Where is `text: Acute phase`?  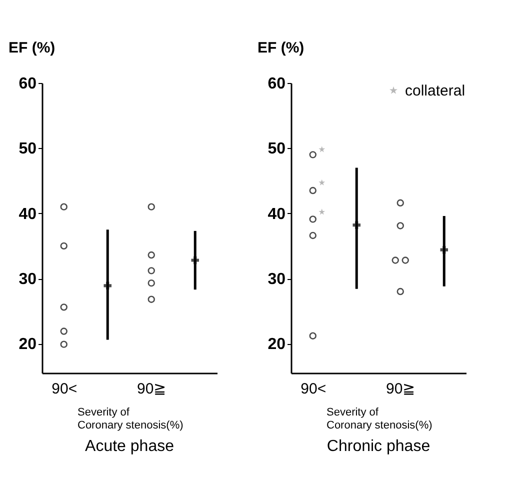 text: Acute phase is located at coordinates (129, 446).